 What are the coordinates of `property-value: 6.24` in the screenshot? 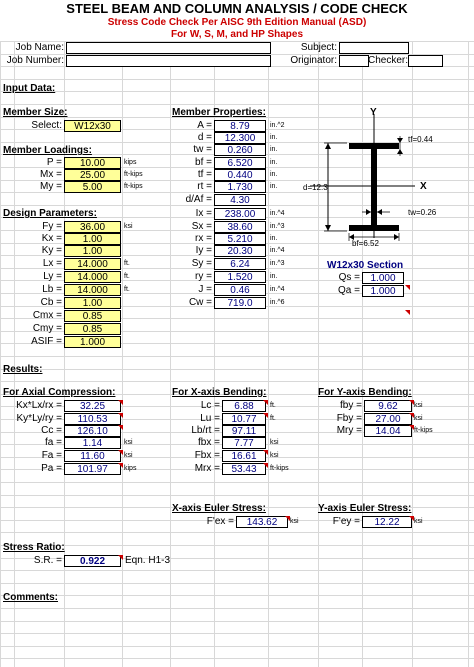 It's located at (240, 264).